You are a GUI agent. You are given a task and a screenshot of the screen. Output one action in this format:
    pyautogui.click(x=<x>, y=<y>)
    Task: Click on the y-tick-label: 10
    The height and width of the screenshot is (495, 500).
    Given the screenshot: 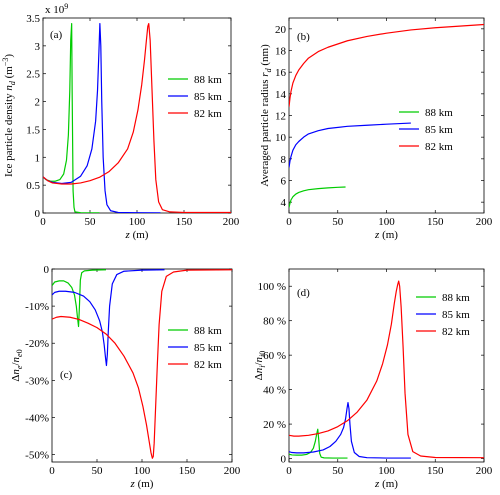 What is the action you would take?
    pyautogui.click(x=281, y=138)
    